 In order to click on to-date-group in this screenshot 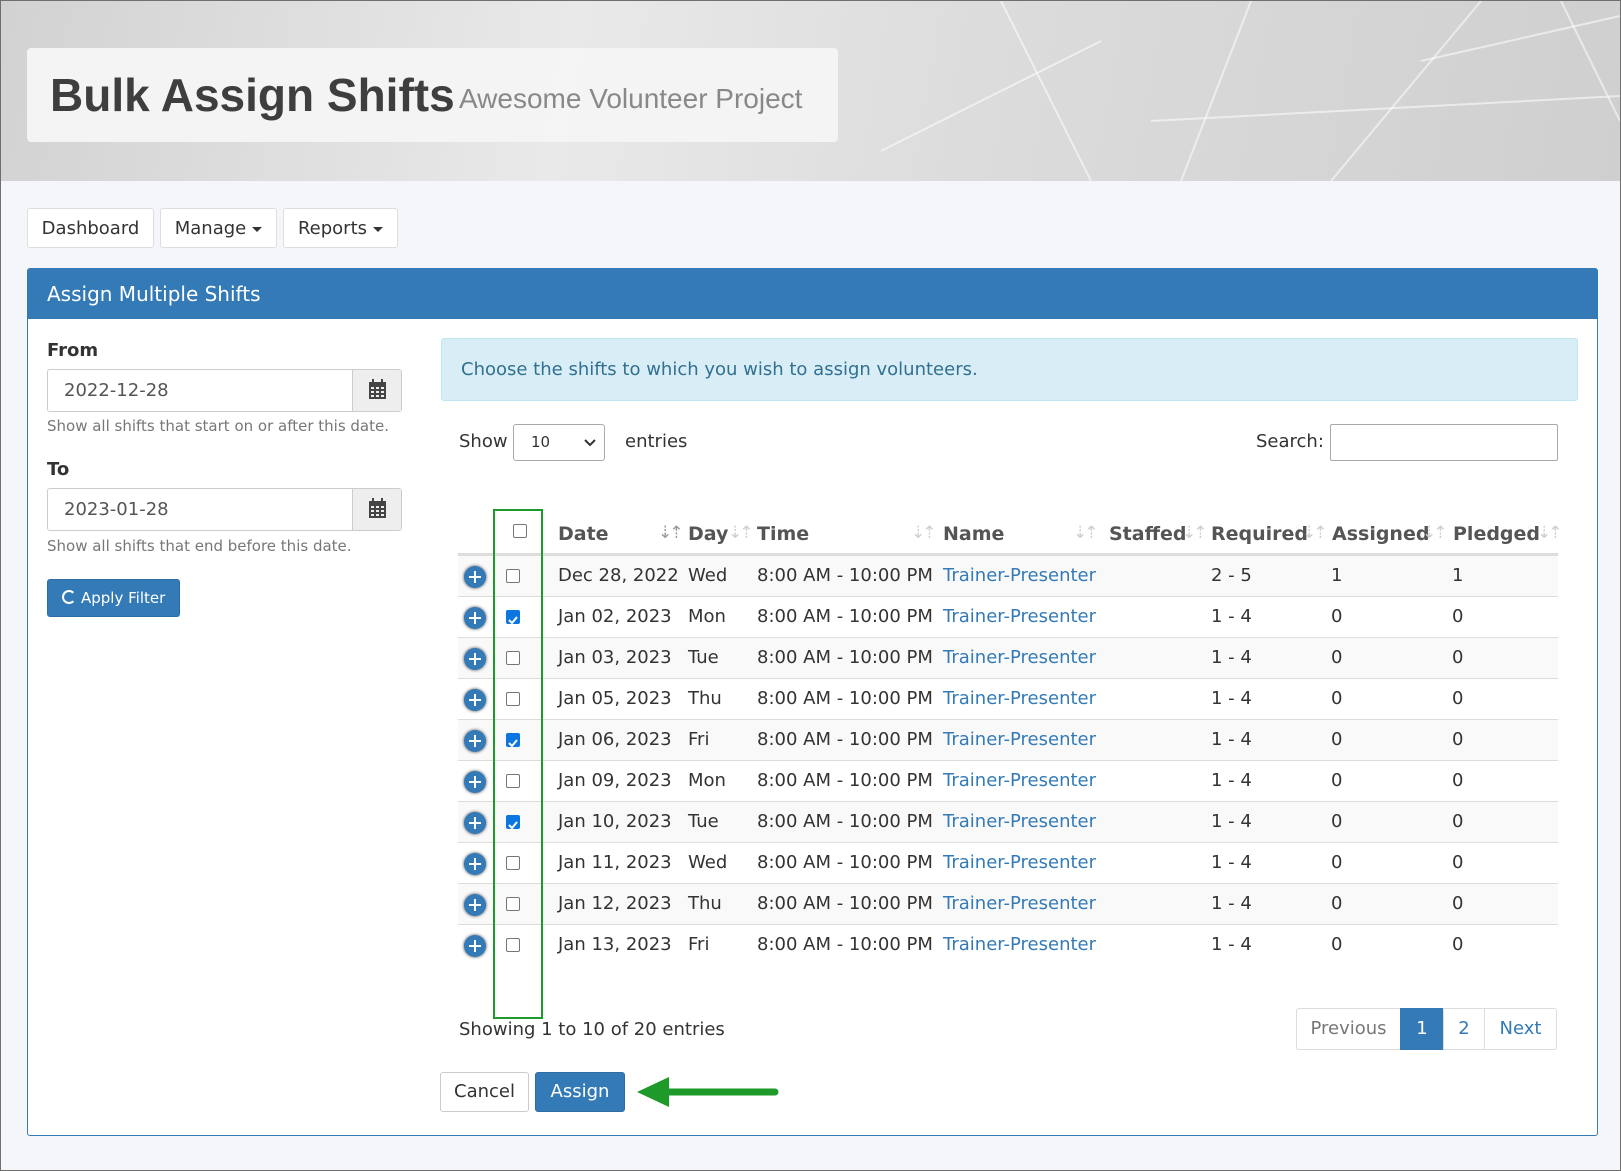, I will do `click(224, 509)`.